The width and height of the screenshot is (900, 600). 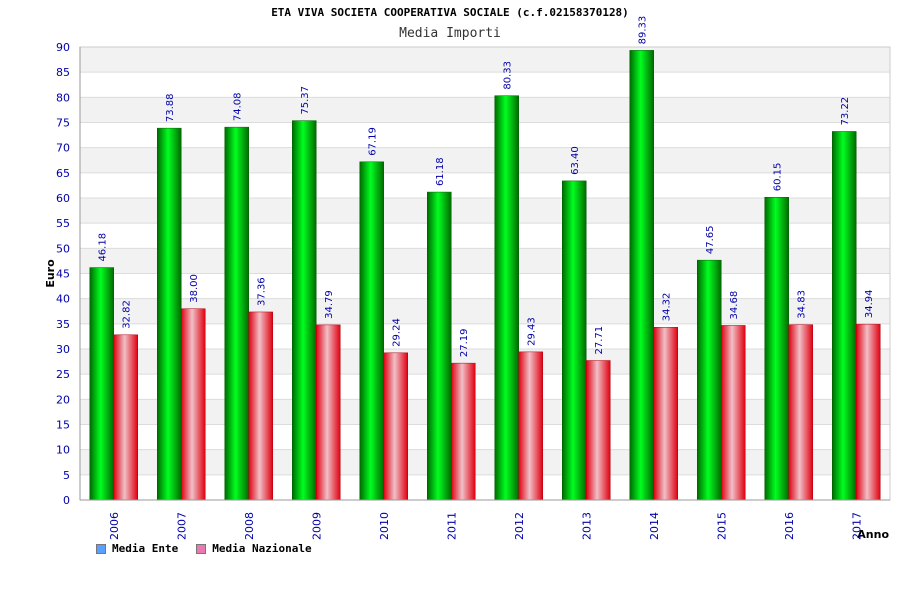 What do you see at coordinates (373, 141) in the screenshot?
I see `data-label: 67.19` at bounding box center [373, 141].